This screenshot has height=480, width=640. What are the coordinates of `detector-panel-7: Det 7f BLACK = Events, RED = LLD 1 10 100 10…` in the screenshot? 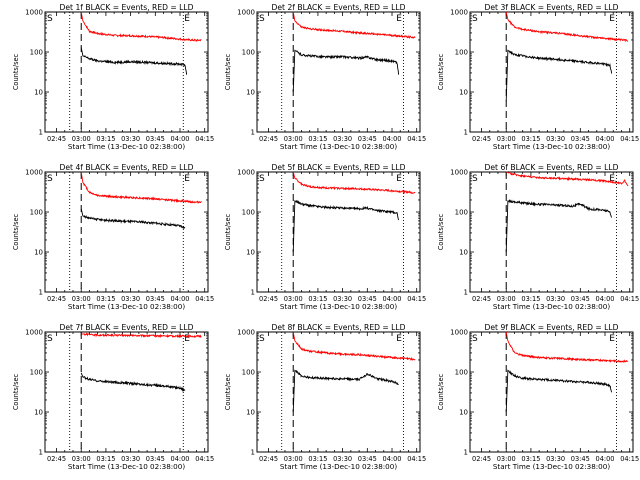 It's located at (113, 397).